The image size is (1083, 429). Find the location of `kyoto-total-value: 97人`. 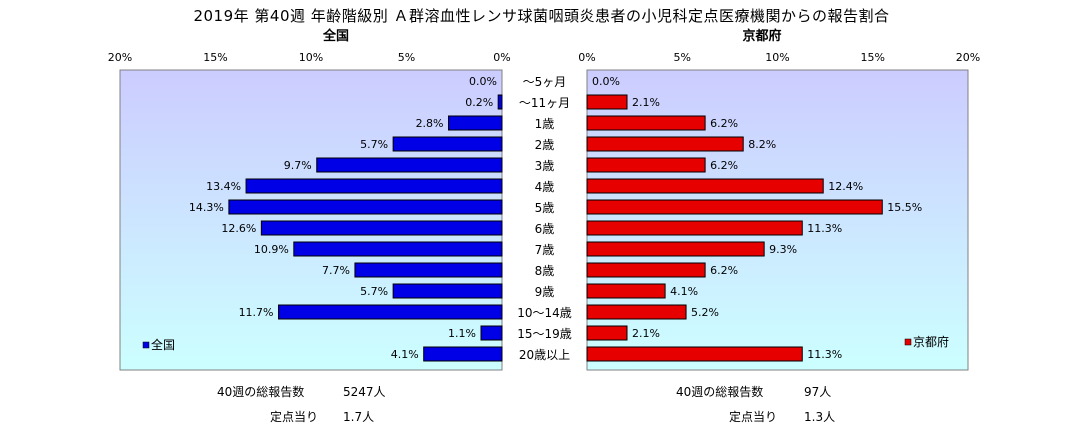

kyoto-total-value: 97人 is located at coordinates (818, 392).